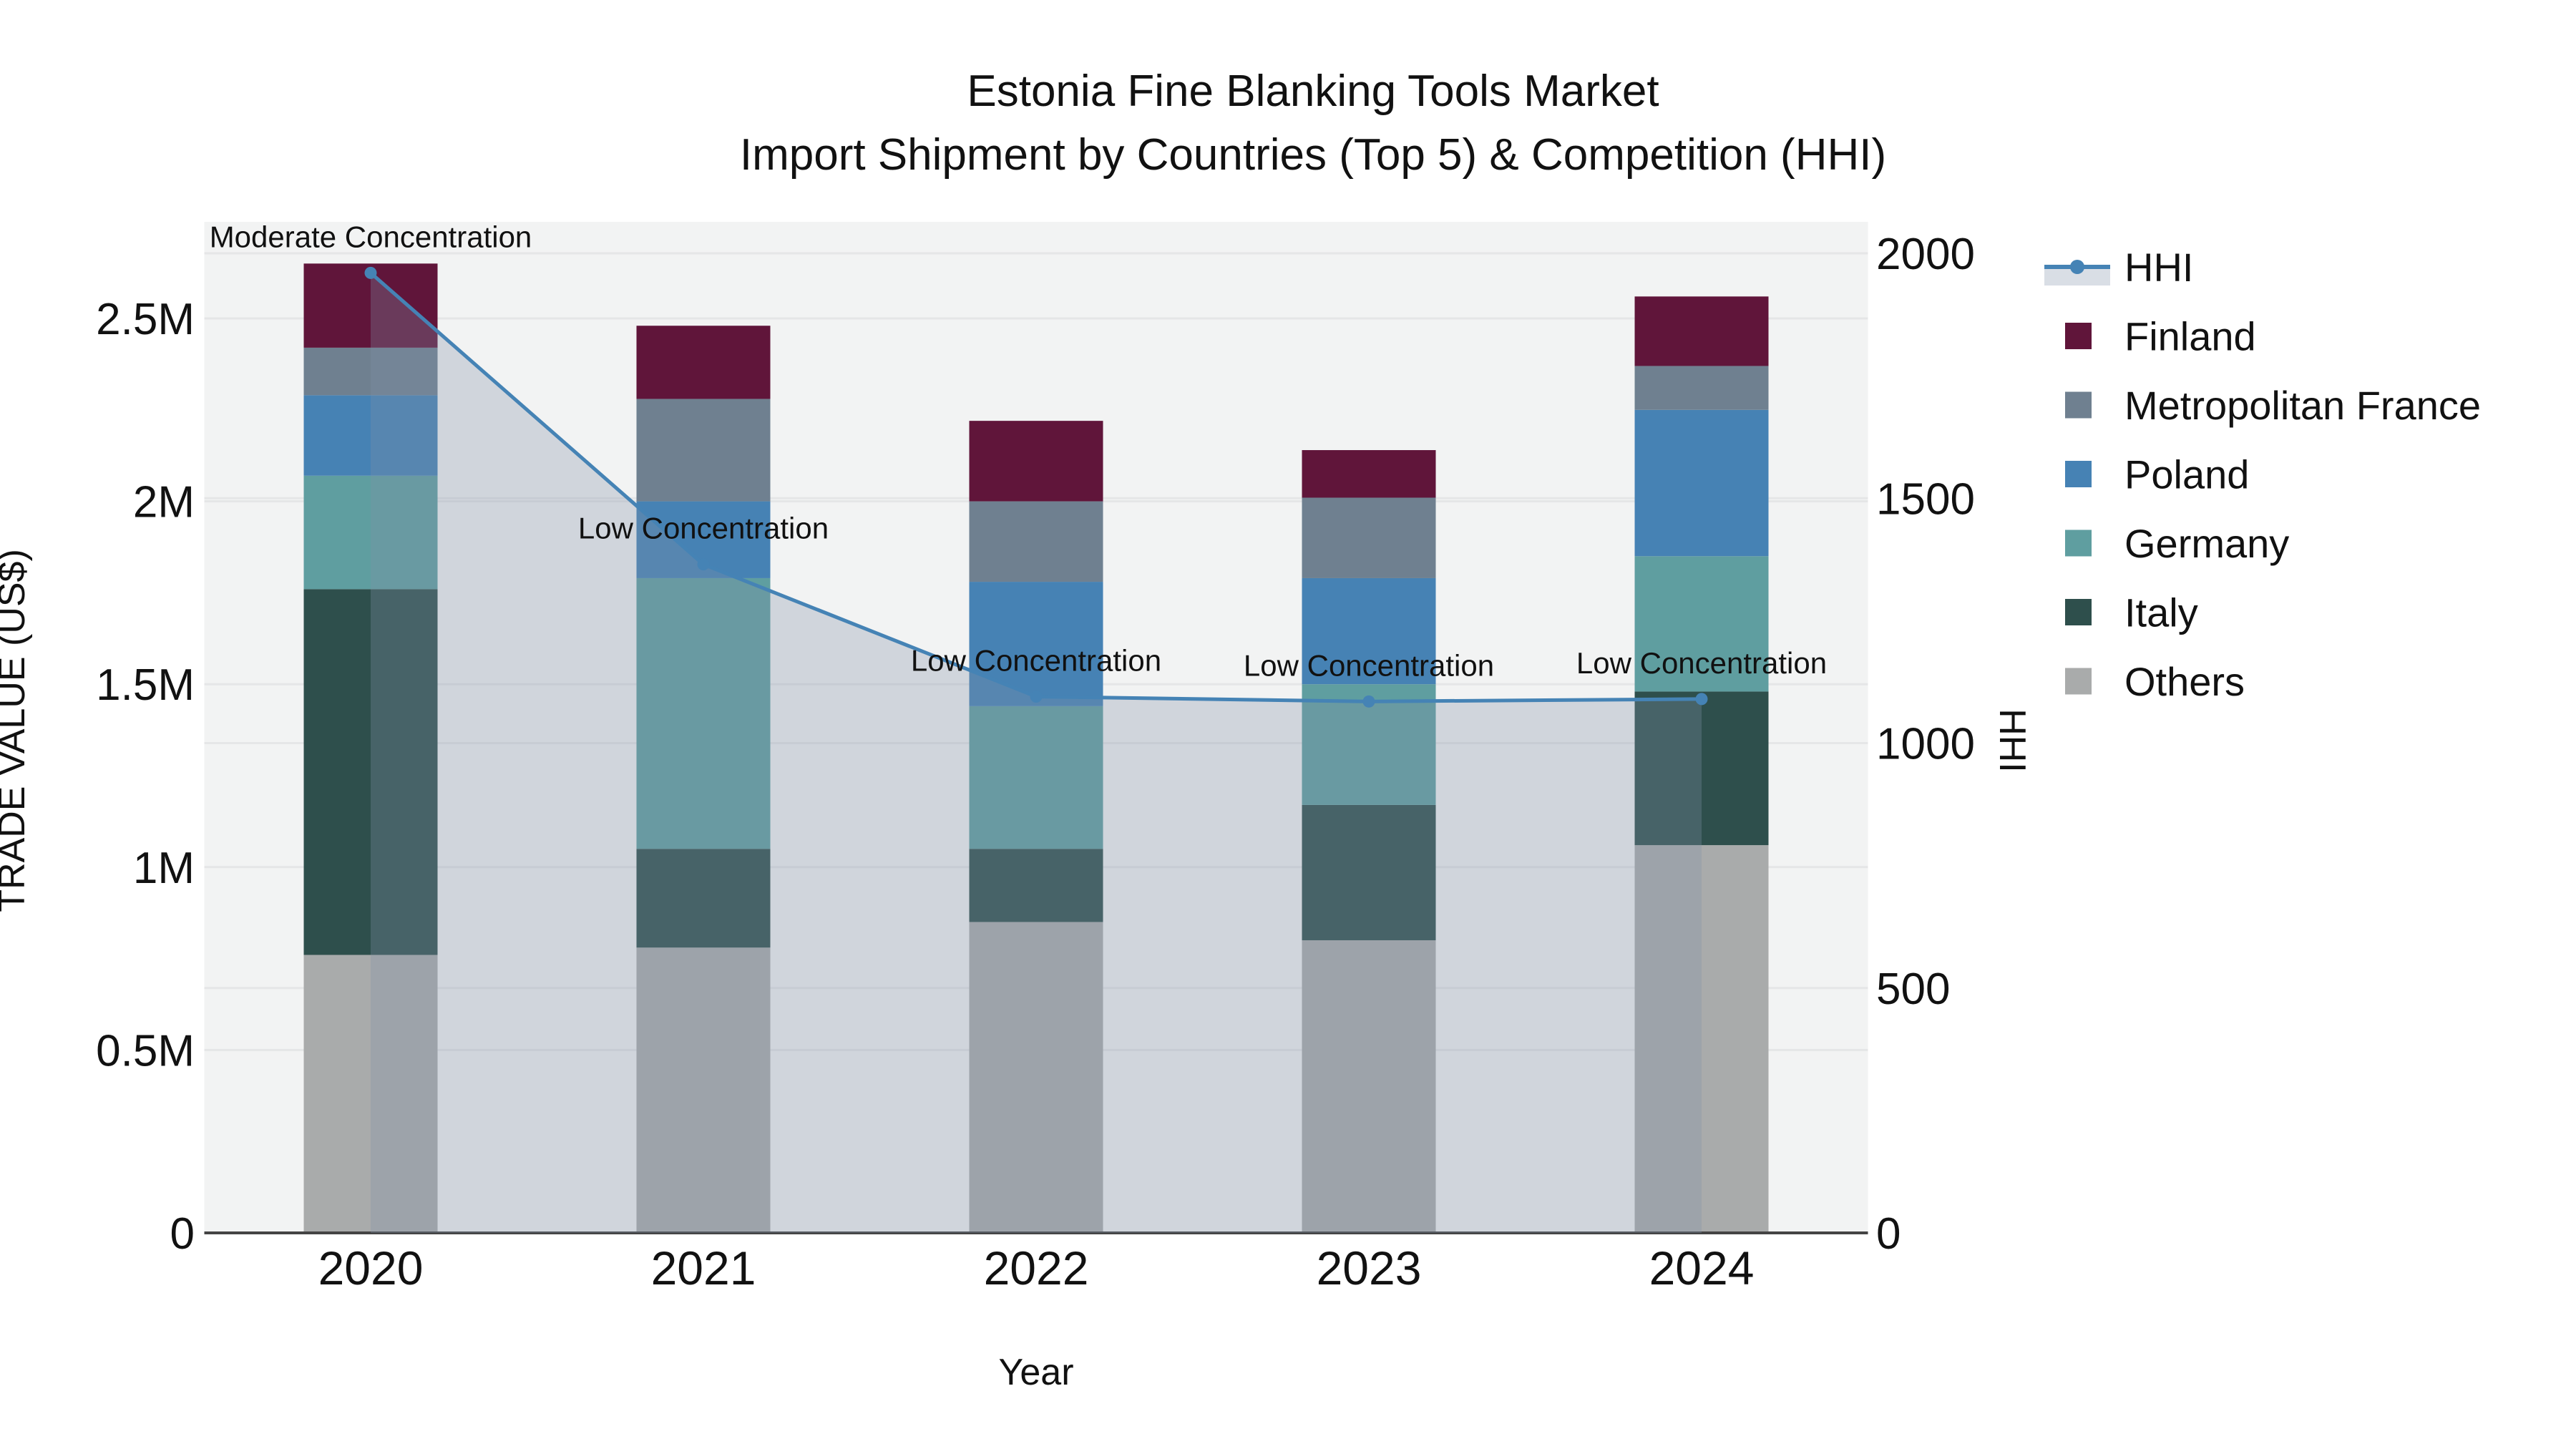 This screenshot has height=1449, width=2576. What do you see at coordinates (1369, 1086) in the screenshot?
I see `bar-2023-others` at bounding box center [1369, 1086].